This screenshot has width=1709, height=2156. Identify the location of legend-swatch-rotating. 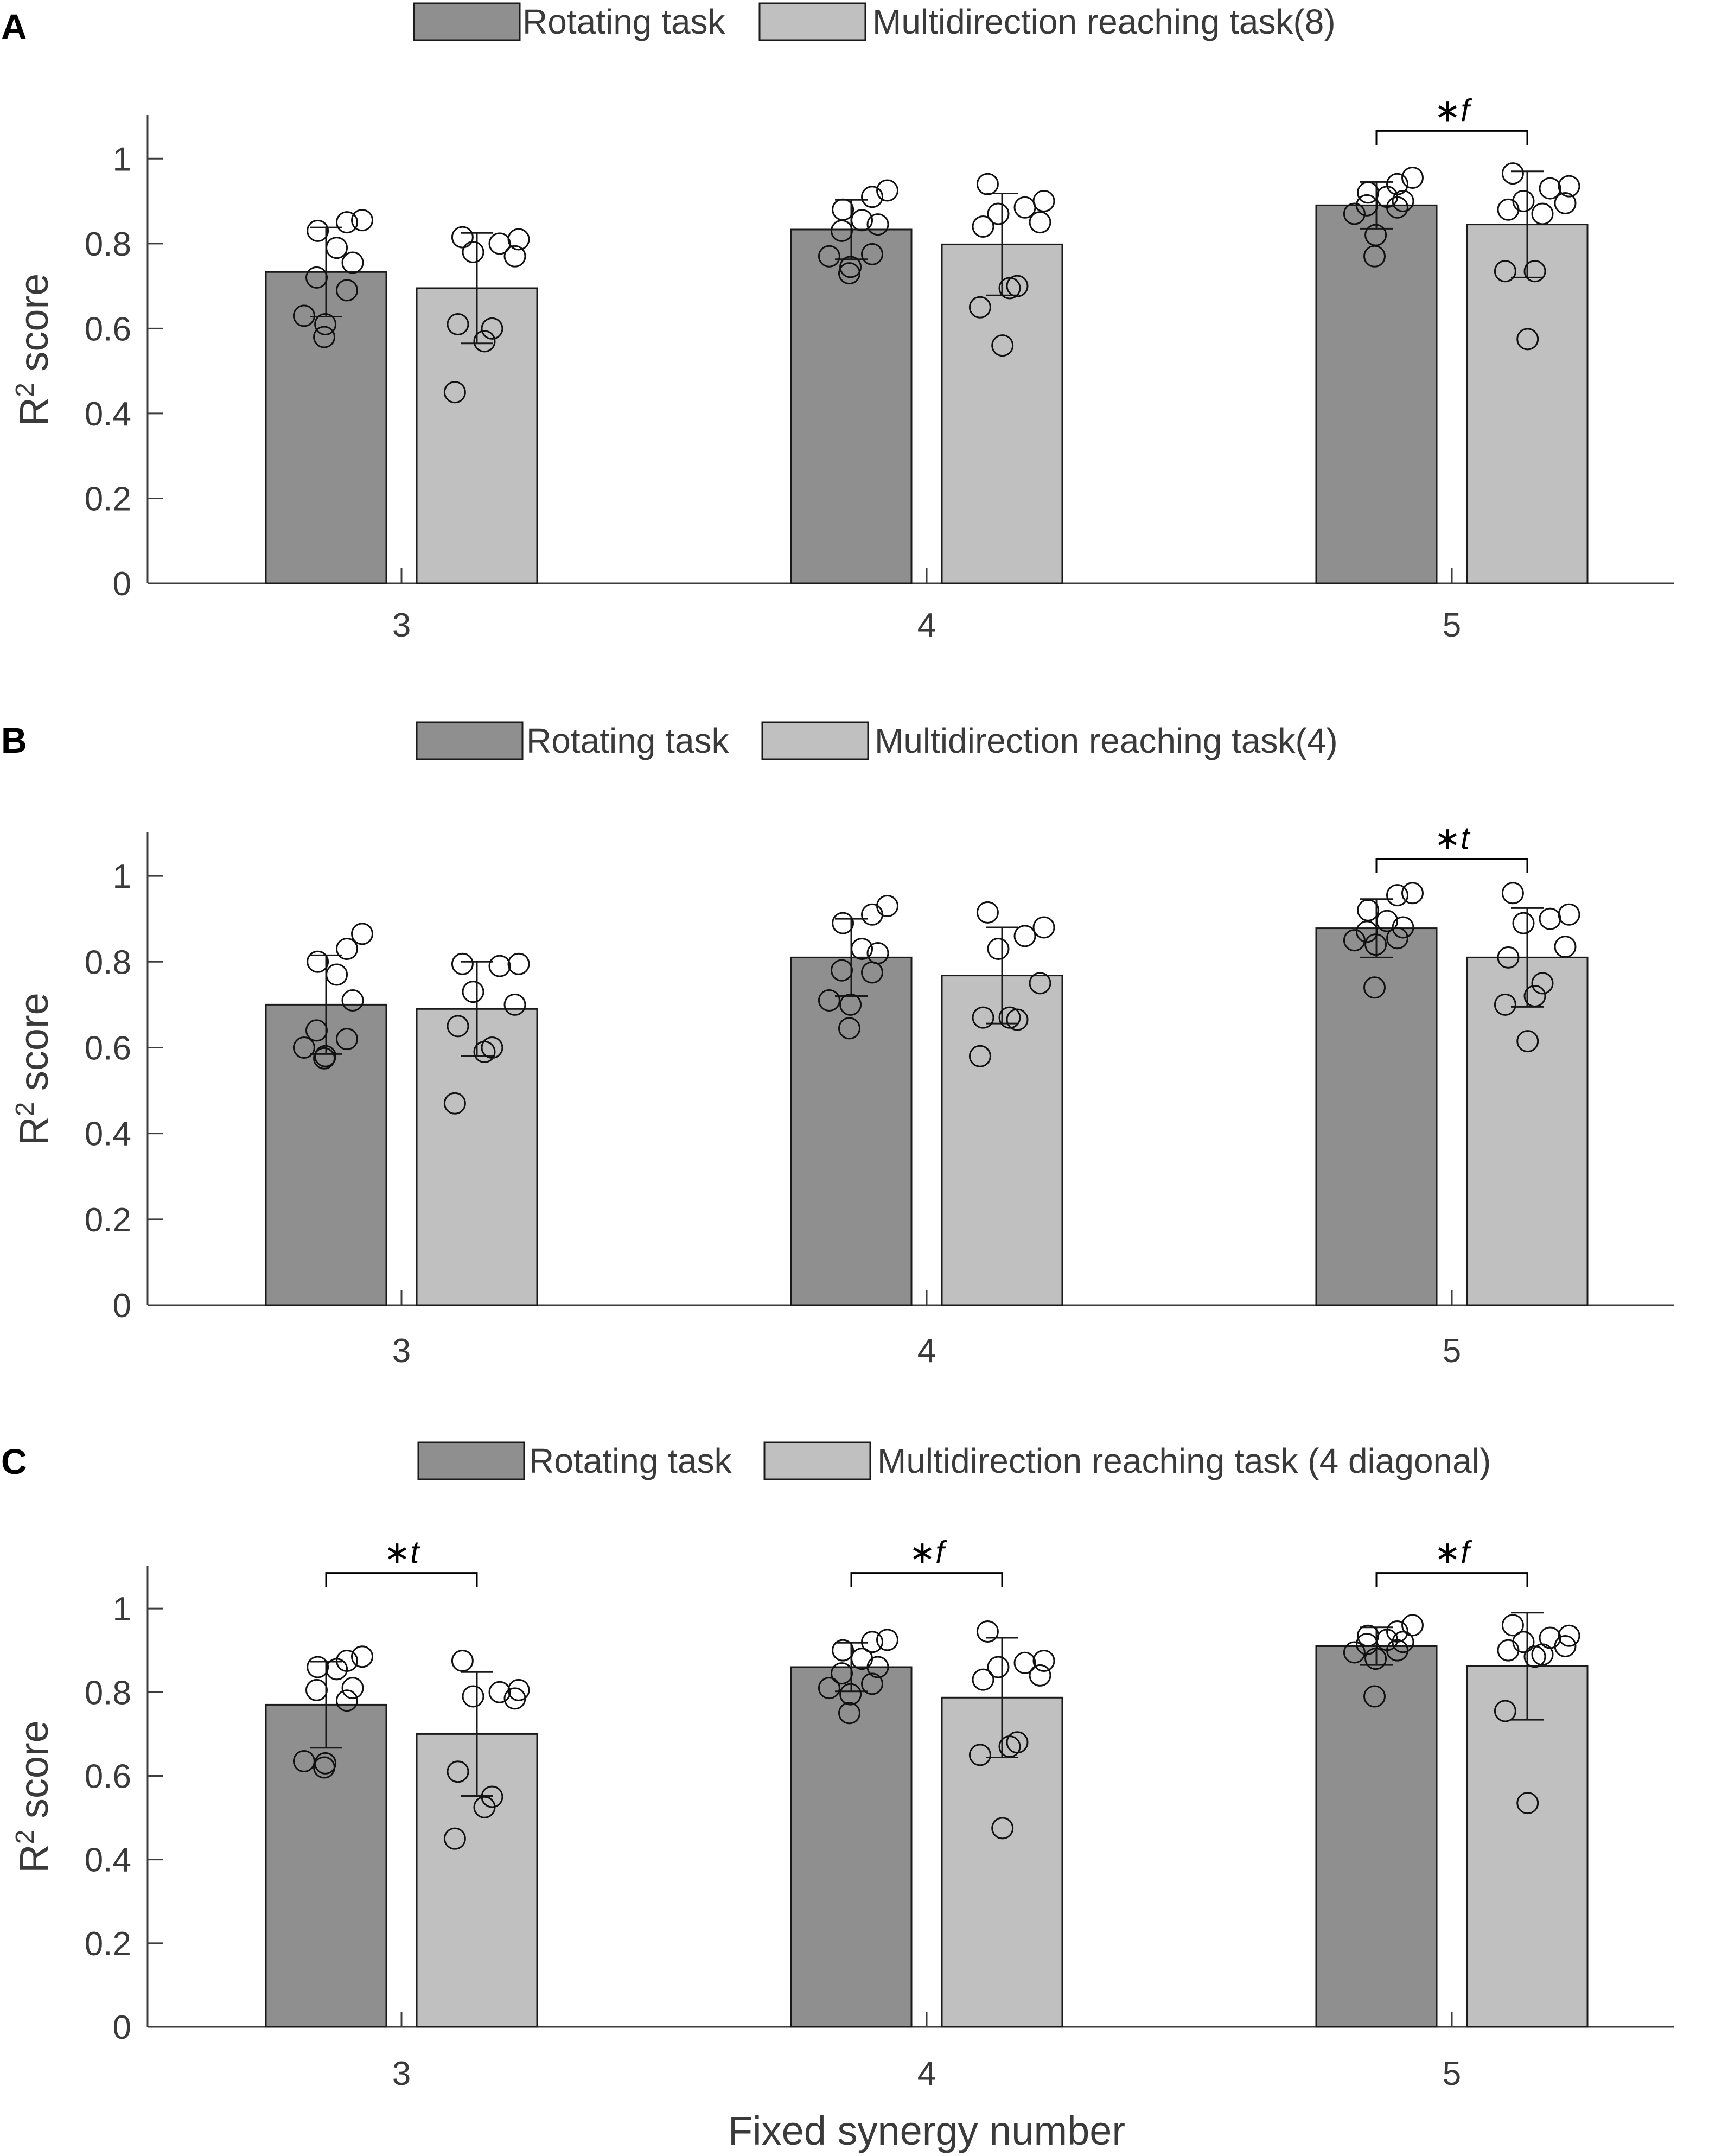
(471, 1461).